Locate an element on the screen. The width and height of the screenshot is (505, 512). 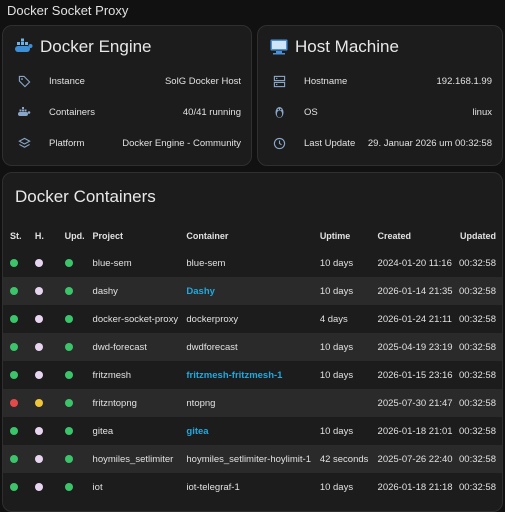
project-cell: blue-sem is located at coordinates (112, 263).